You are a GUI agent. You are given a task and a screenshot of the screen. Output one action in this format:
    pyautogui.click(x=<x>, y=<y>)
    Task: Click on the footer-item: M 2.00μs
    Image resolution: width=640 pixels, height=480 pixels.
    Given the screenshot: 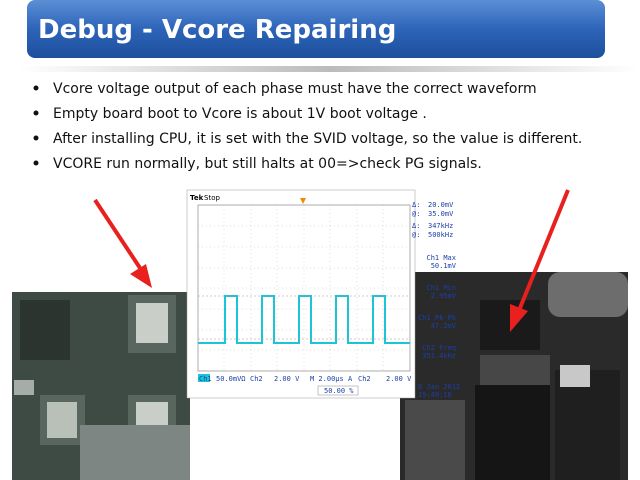 What is the action you would take?
    pyautogui.click(x=327, y=379)
    